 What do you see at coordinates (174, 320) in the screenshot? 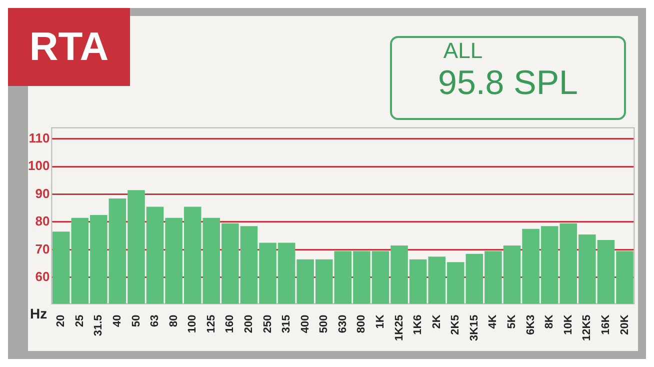
I see `x-tick-label: 80` at bounding box center [174, 320].